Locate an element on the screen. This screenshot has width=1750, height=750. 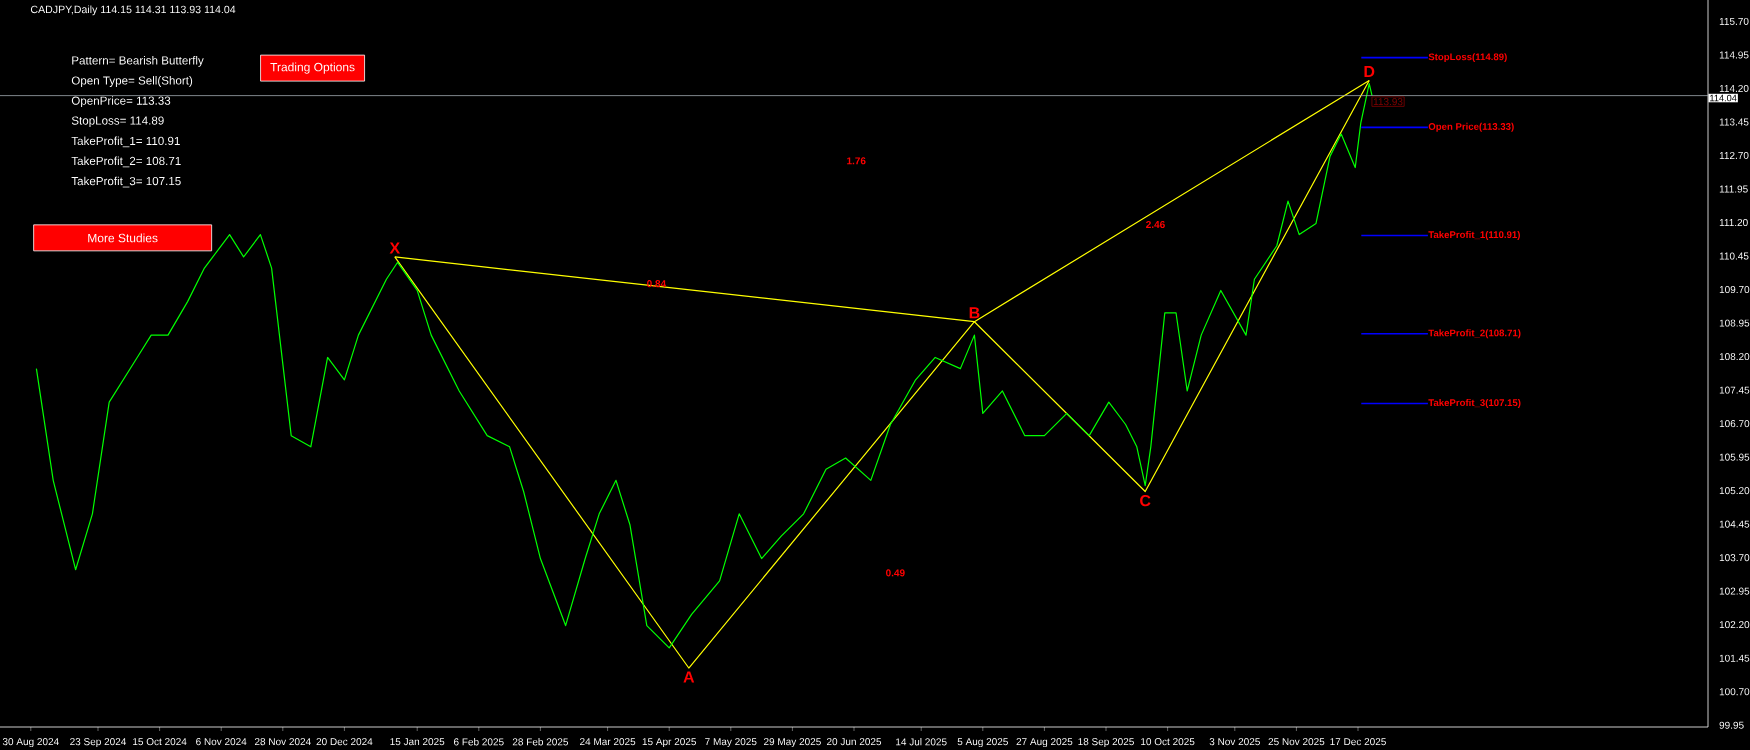
annotation: A is located at coordinates (689, 677).